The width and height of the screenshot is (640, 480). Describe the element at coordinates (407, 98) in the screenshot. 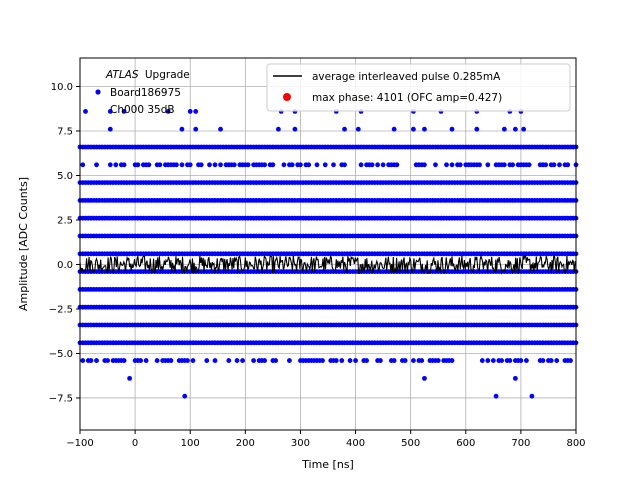

I see `legend-entry-max-phase: max phase: 4101 (OFC amp=0.427)` at that location.